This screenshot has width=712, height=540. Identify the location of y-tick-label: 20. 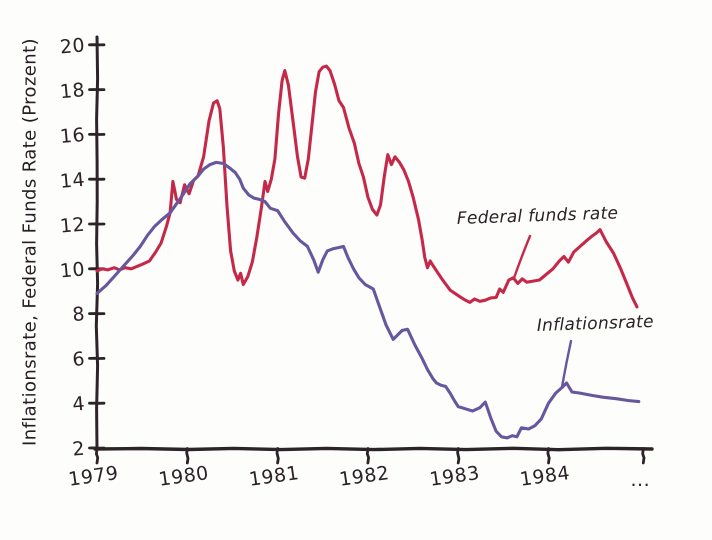
(72, 46).